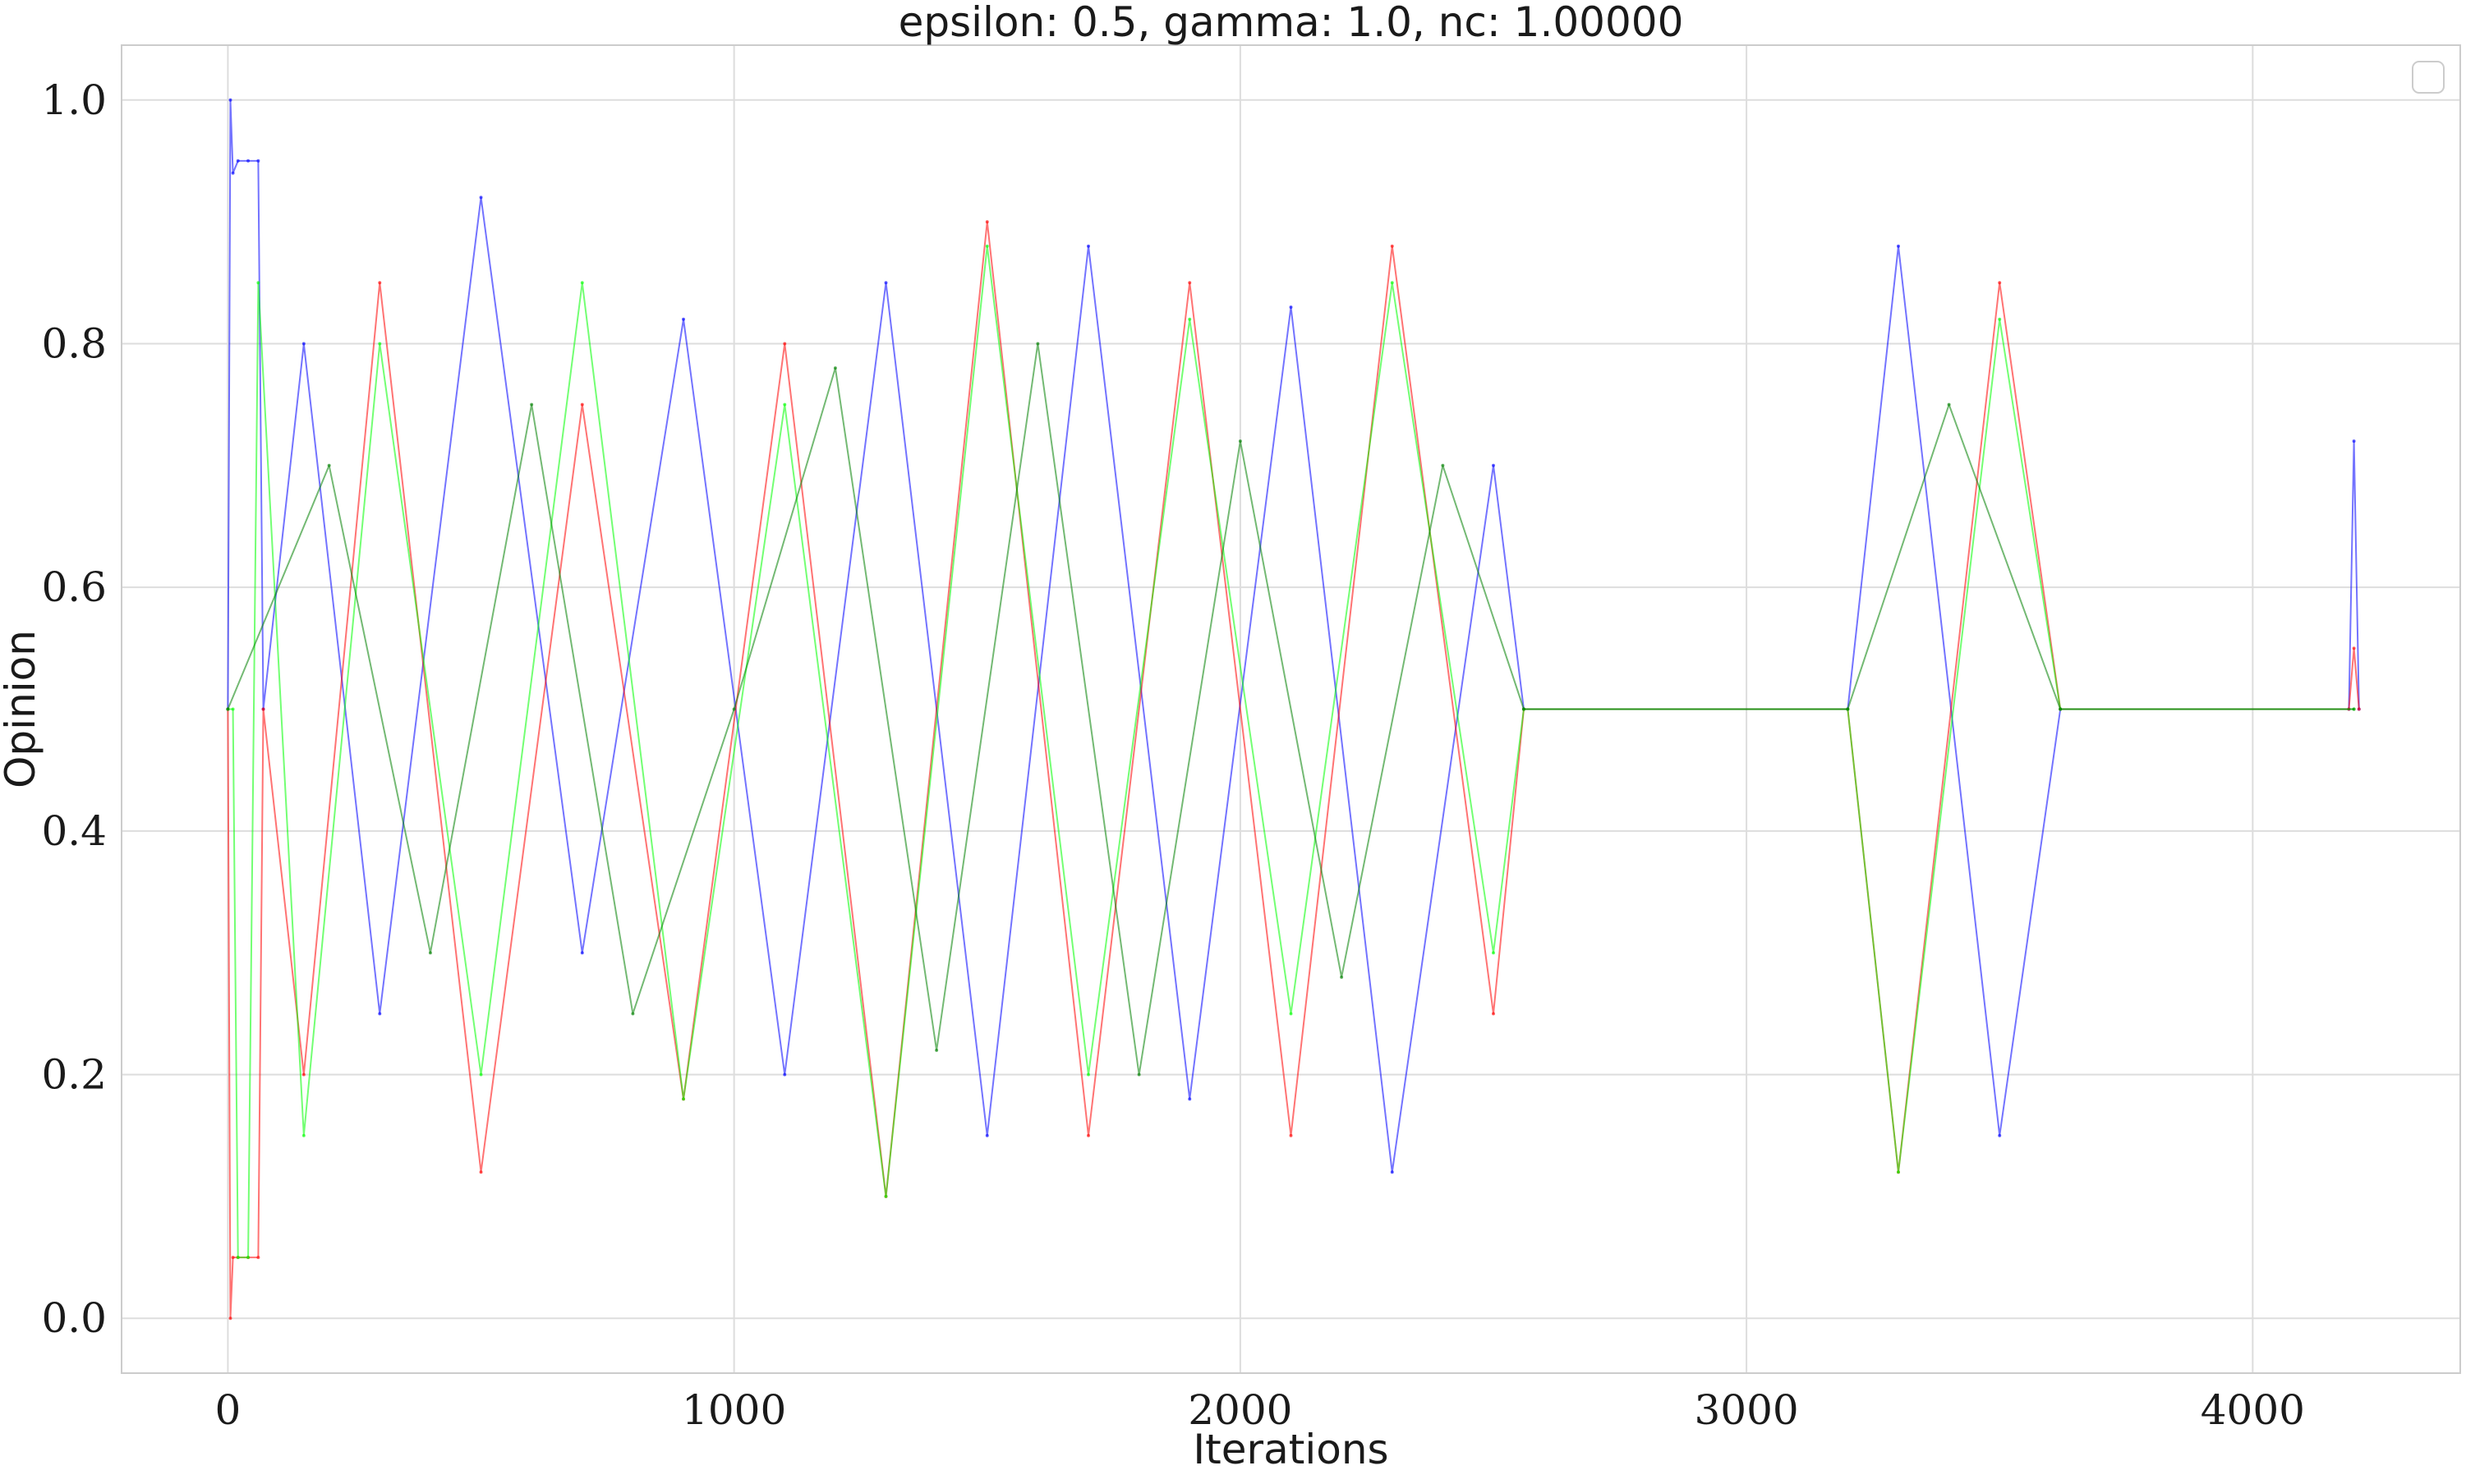 Image resolution: width=2466 pixels, height=1484 pixels. I want to click on y-tick-label: 0.0, so click(74, 1318).